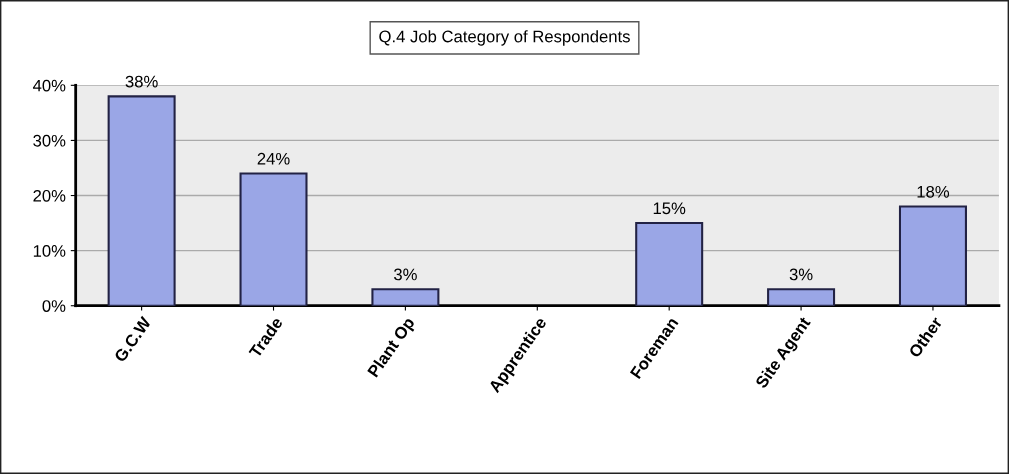 The image size is (1009, 474). Describe the element at coordinates (933, 191) in the screenshot. I see `data-label: 18%` at that location.